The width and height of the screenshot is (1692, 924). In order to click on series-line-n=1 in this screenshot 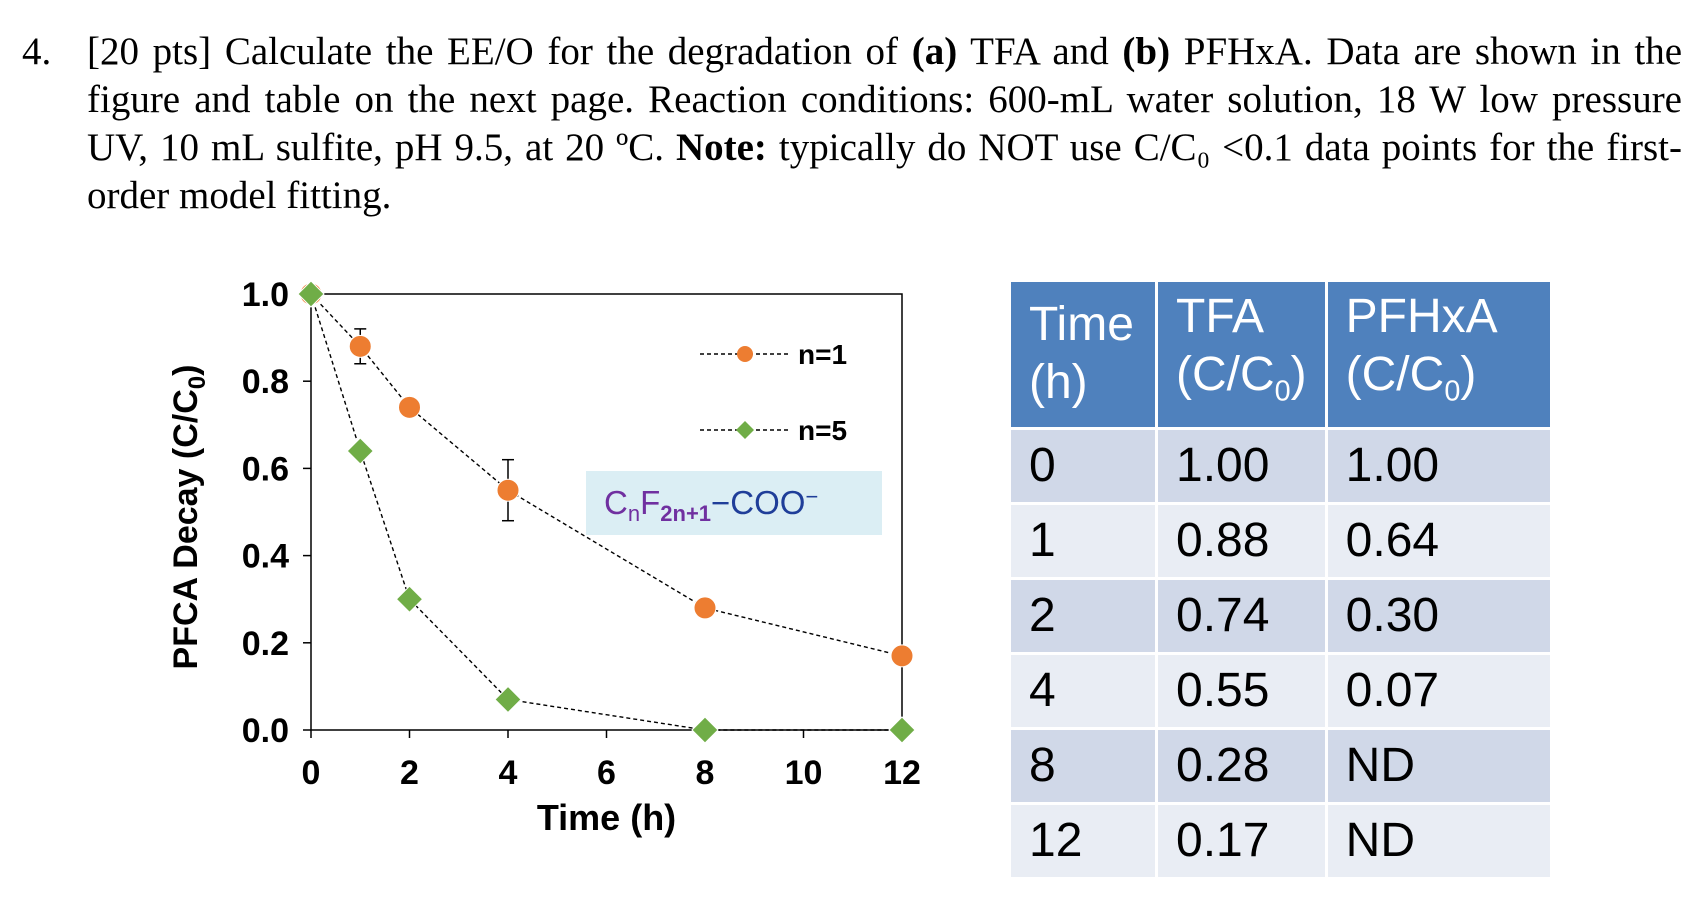, I will do `click(606, 475)`.